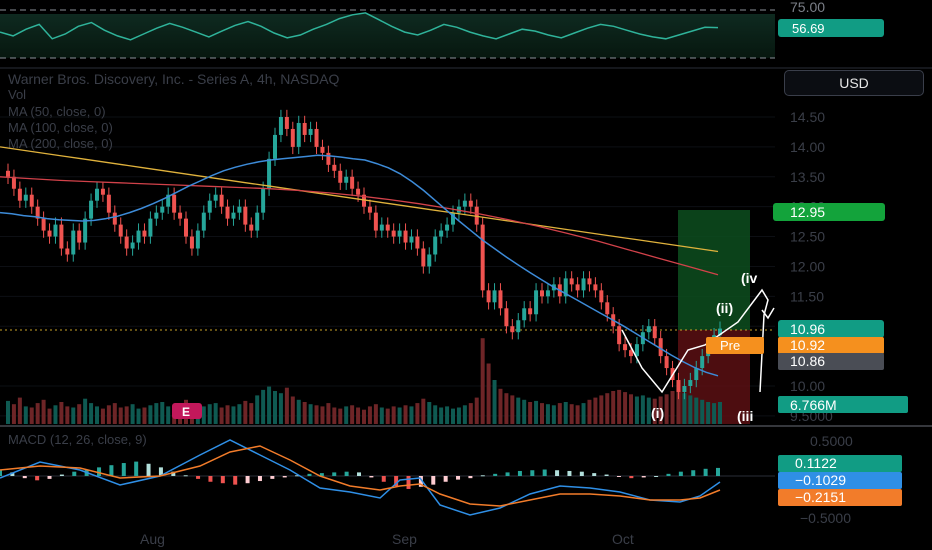  Describe the element at coordinates (749, 278) in the screenshot. I see `wave-label-iv: (iv` at that location.